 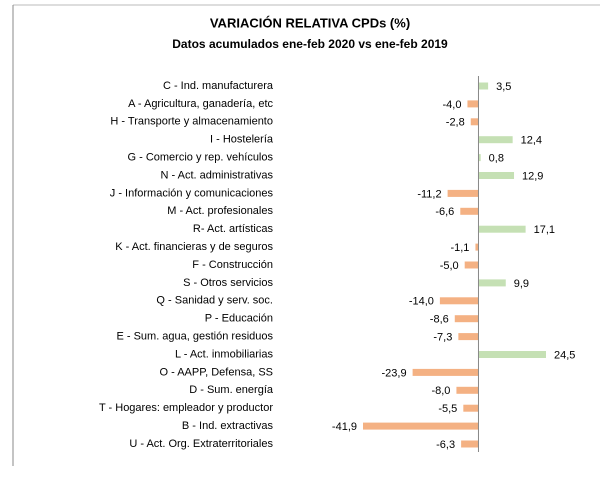 What do you see at coordinates (449, 266) in the screenshot?
I see `value-label: -5,0` at bounding box center [449, 266].